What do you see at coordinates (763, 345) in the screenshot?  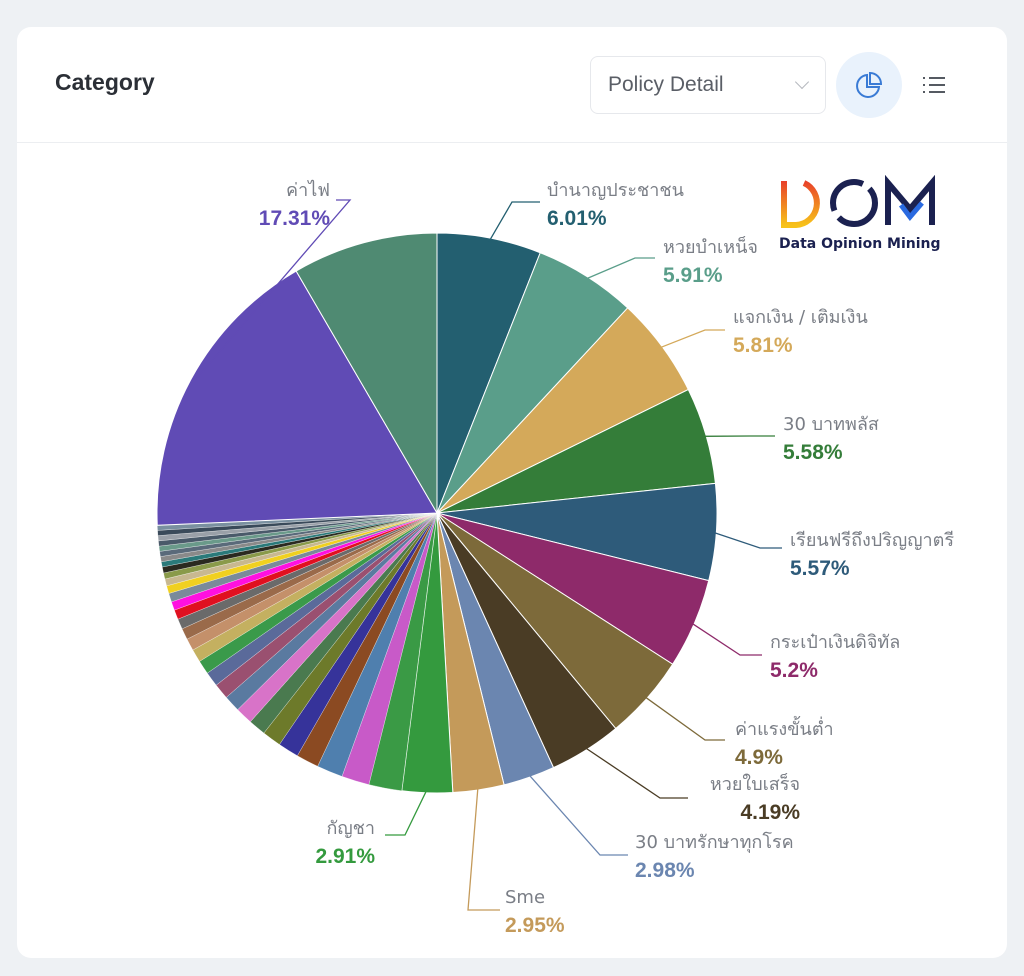 I see `slice-label-percent: 5.81%` at bounding box center [763, 345].